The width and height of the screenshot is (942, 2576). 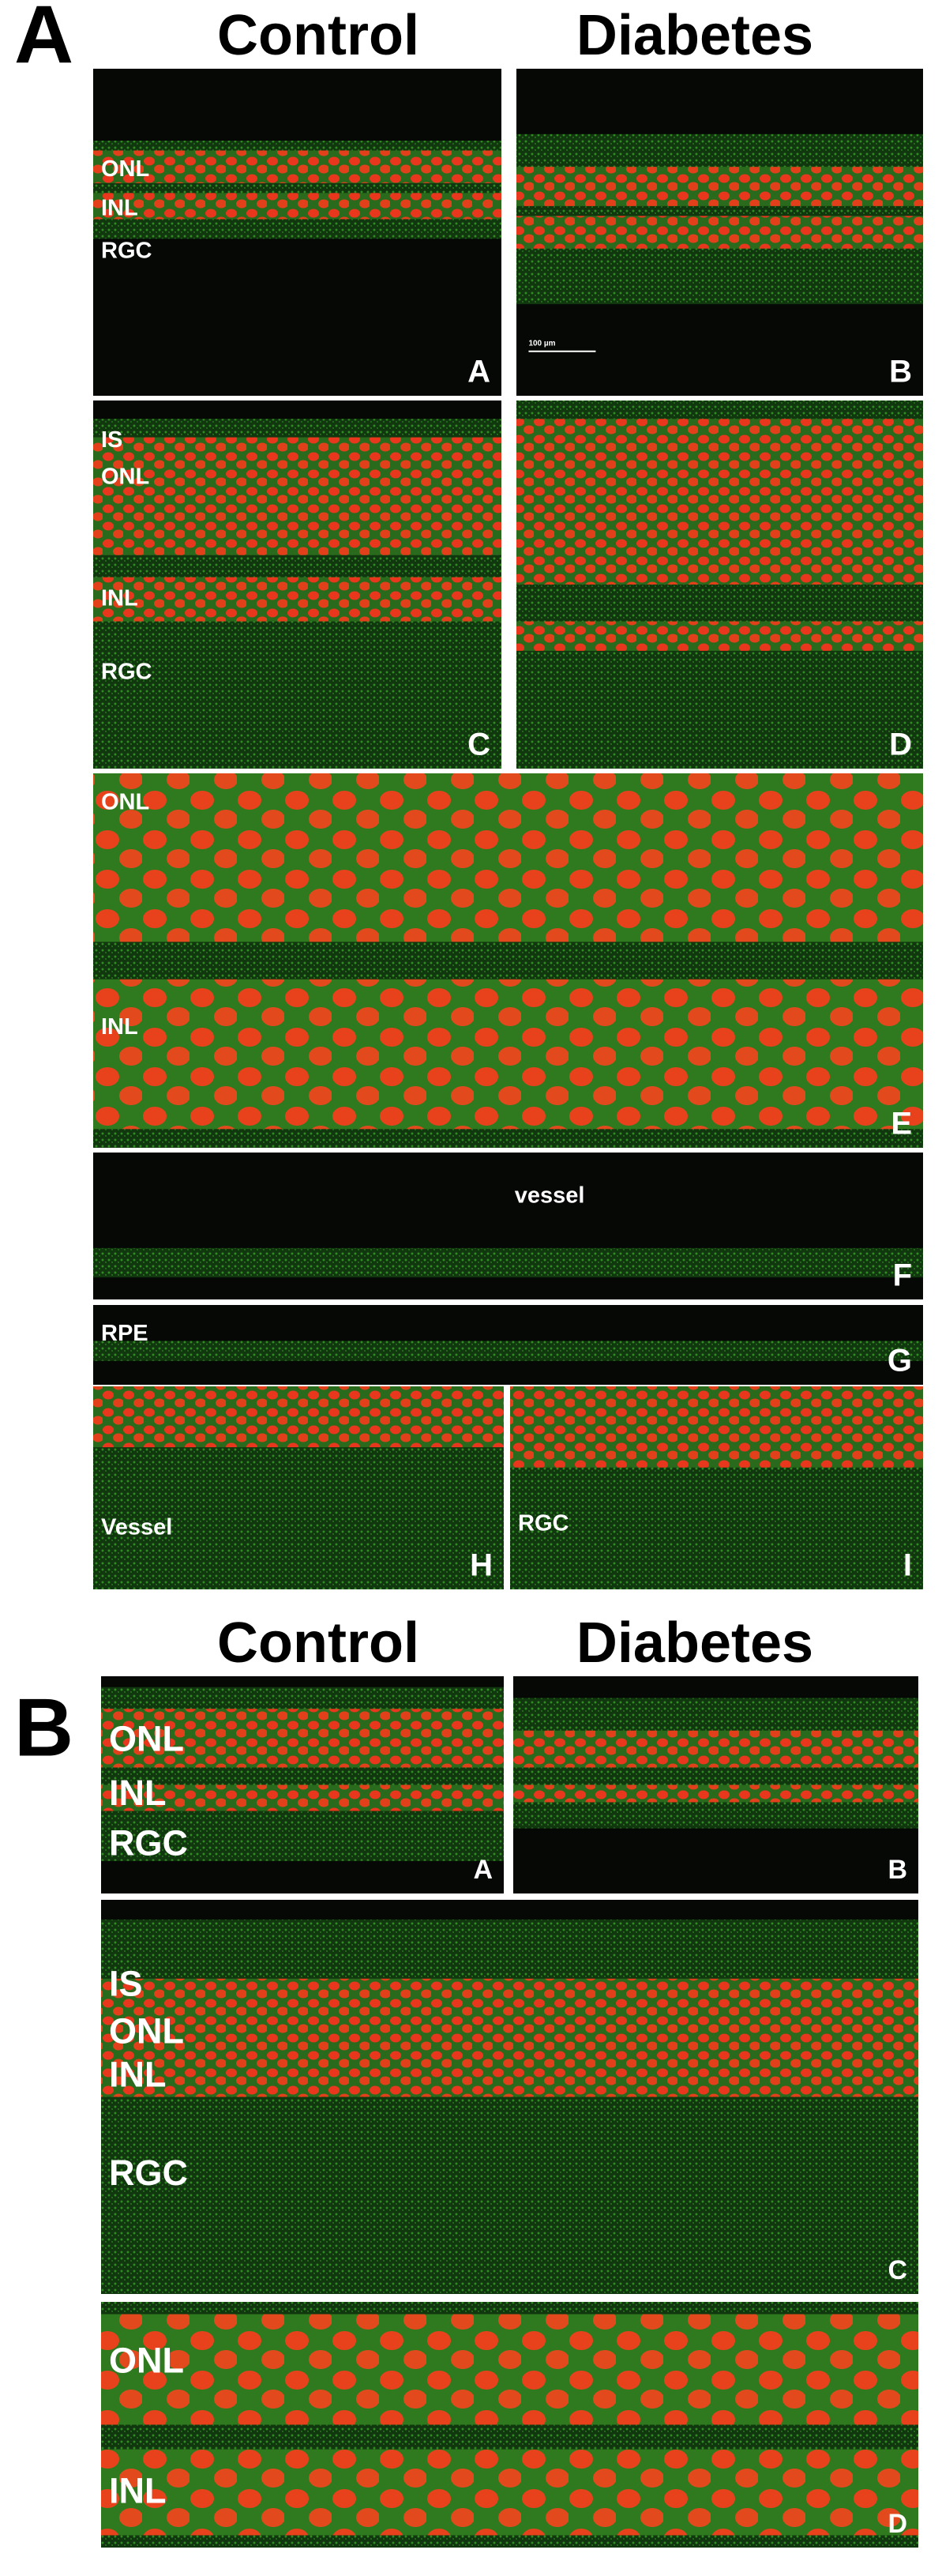 I want to click on layer-label: vessel, so click(x=550, y=1196).